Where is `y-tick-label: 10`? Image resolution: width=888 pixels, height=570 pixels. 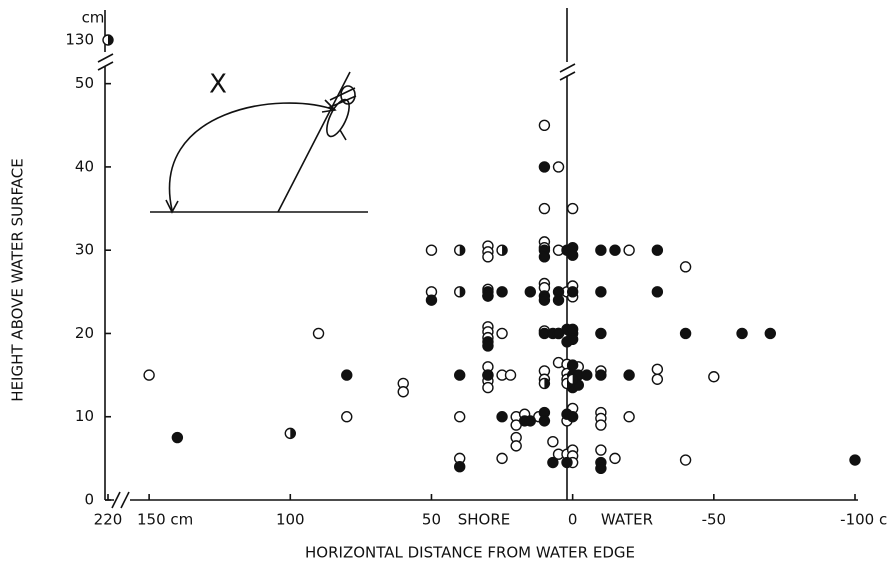 y-tick-label: 10 is located at coordinates (84, 416).